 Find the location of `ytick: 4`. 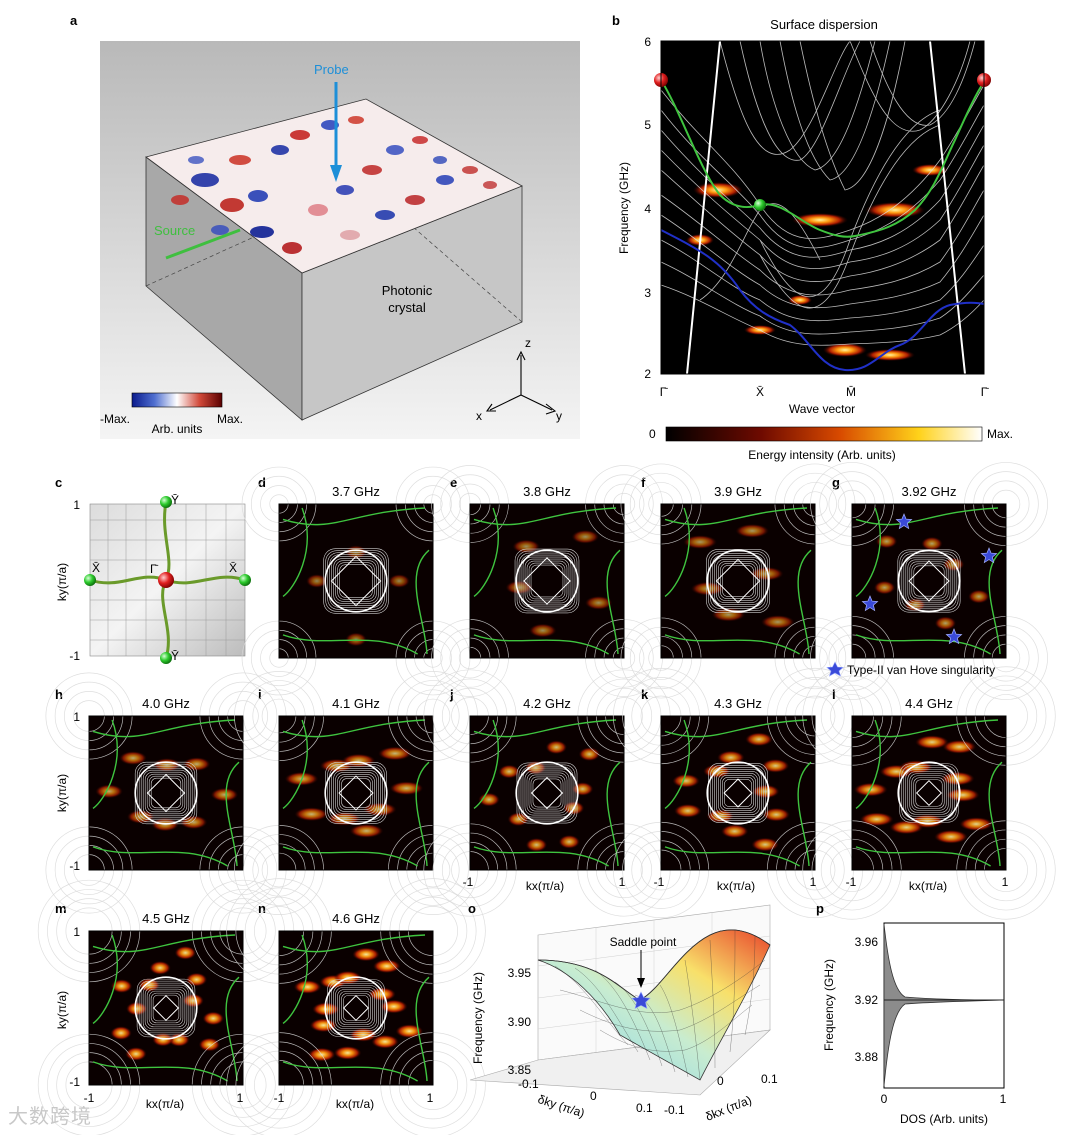

ytick: 4 is located at coordinates (647, 209).